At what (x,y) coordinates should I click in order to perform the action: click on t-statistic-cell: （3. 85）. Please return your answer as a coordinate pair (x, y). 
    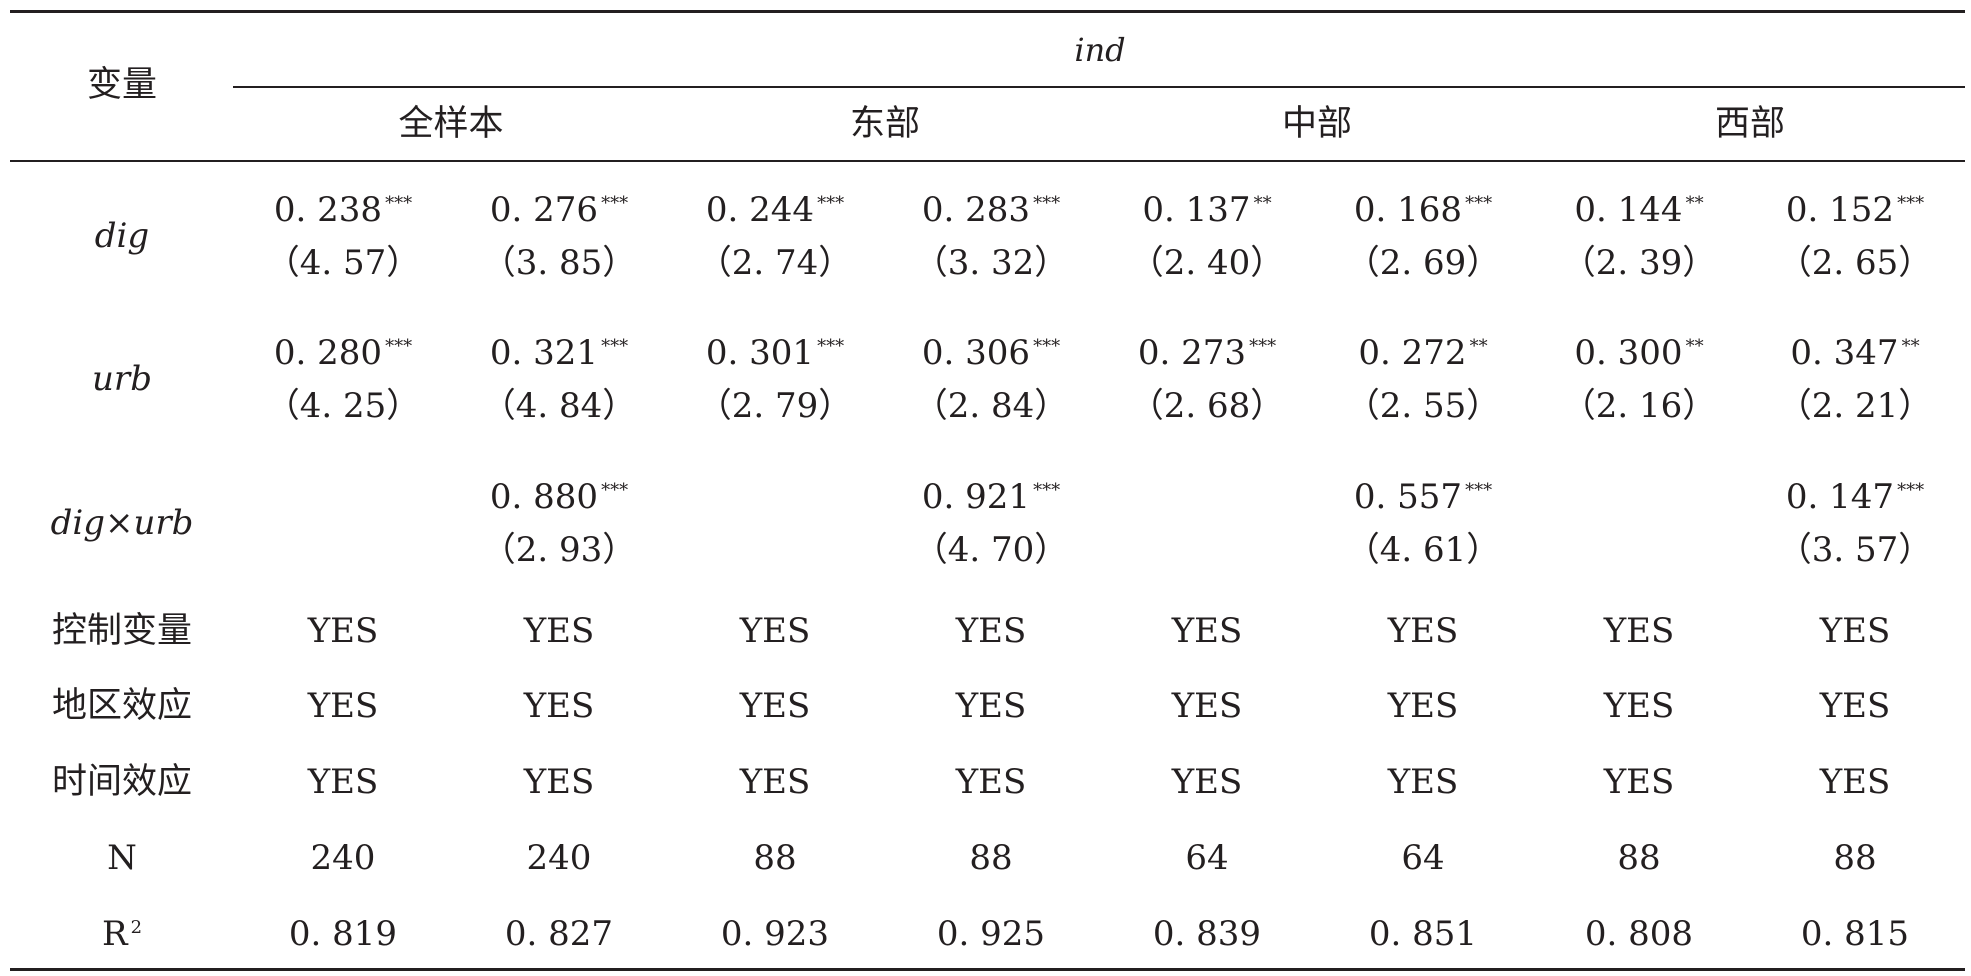
    Looking at the image, I should click on (559, 263).